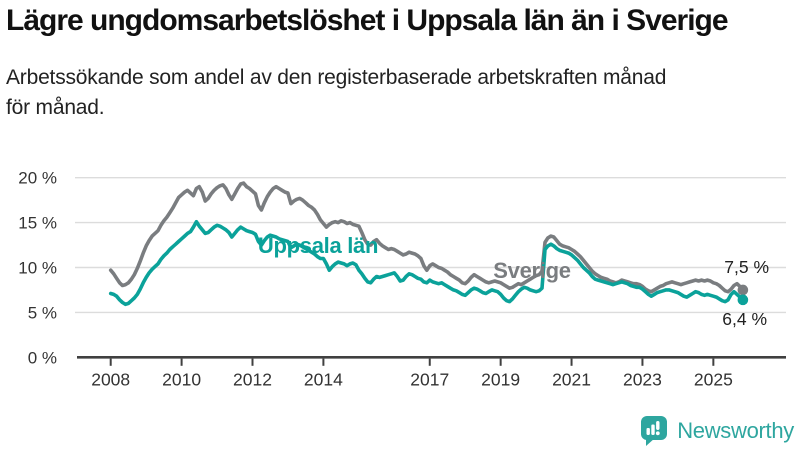  Describe the element at coordinates (642, 379) in the screenshot. I see `x-tick-label-2023: 2023` at that location.